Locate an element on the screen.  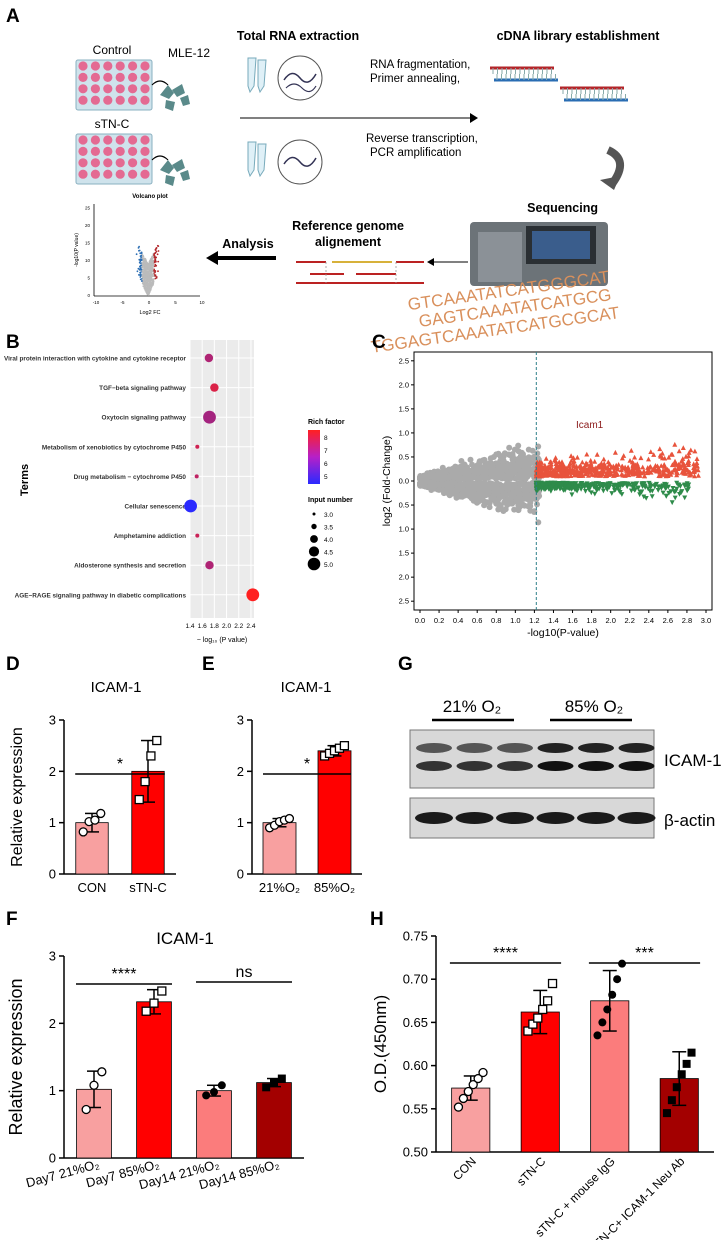
bar-chart-title: ICAM-1 is located at coordinates (185, 938).